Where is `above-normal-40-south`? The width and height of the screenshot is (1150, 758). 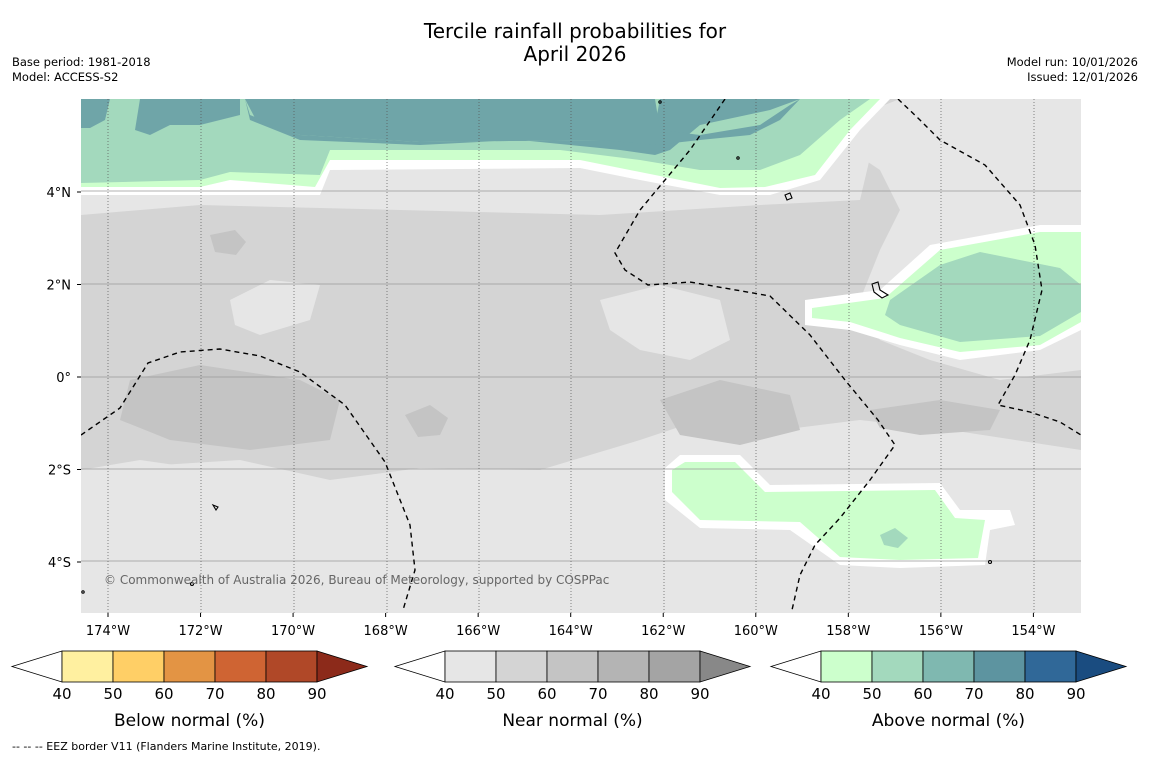
above-normal-40-south is located at coordinates (828, 511).